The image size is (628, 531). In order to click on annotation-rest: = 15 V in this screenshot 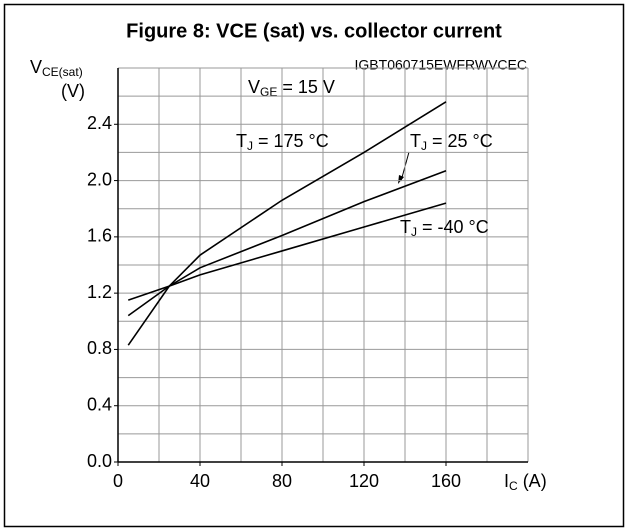, I will do `click(306, 87)`.